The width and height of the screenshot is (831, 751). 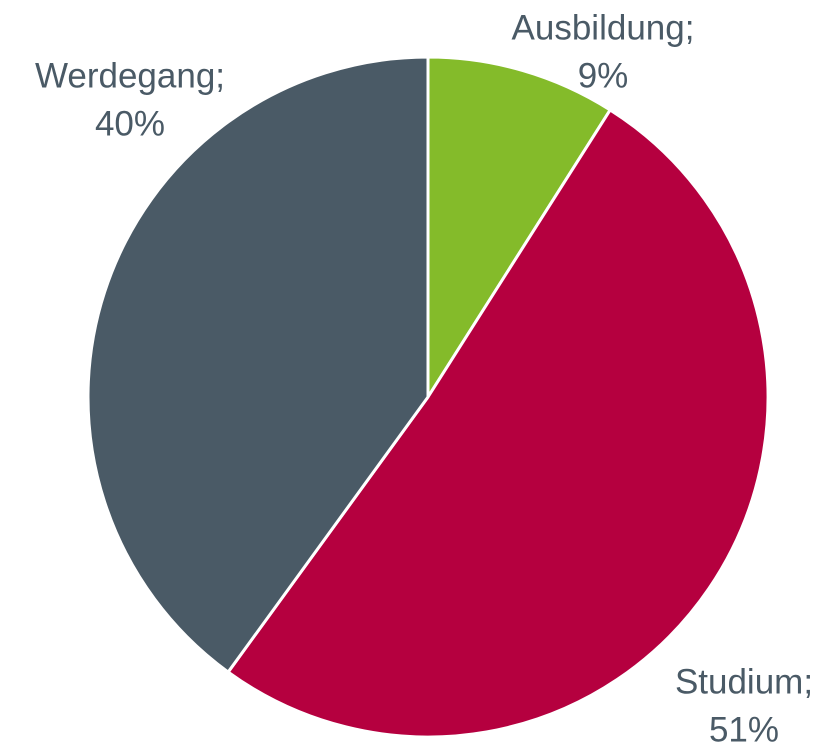 What do you see at coordinates (130, 123) in the screenshot?
I see `slice-value-label: 40%` at bounding box center [130, 123].